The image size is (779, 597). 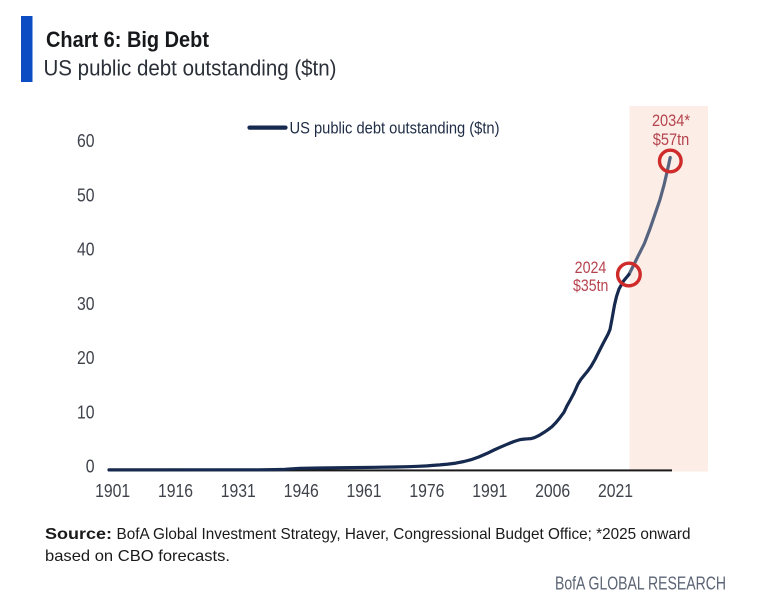 I want to click on svg-text: 1991, so click(x=489, y=490).